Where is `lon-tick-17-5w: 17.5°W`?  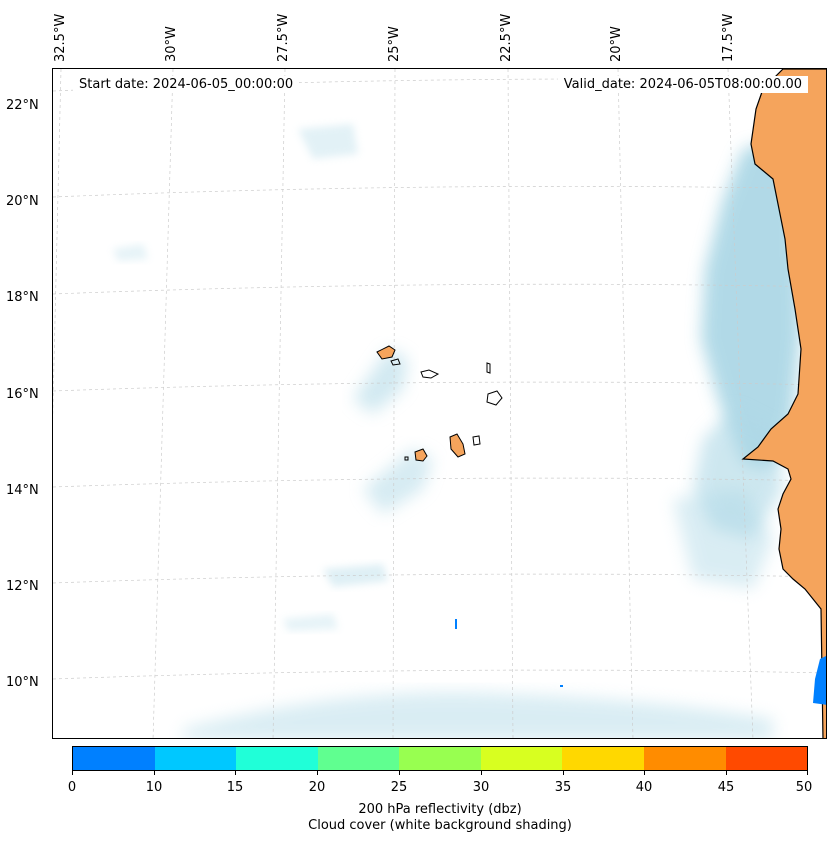 lon-tick-17-5w: 17.5°W is located at coordinates (728, 37).